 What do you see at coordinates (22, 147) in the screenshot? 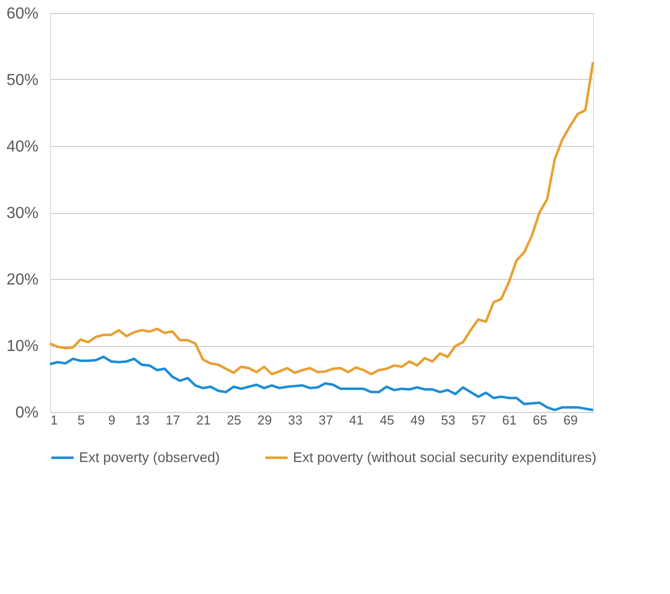
I see `y-tick-label: 40%` at bounding box center [22, 147].